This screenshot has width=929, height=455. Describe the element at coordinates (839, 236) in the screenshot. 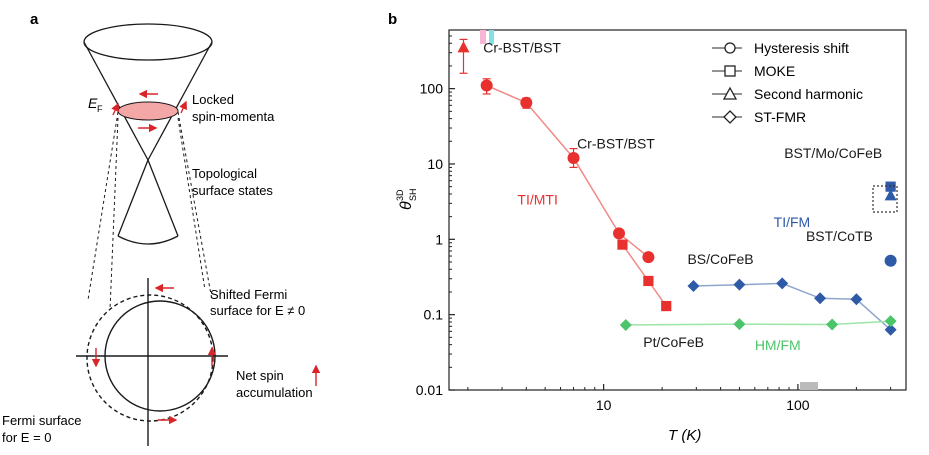

I see `annotation-label: BST/CoTB` at that location.